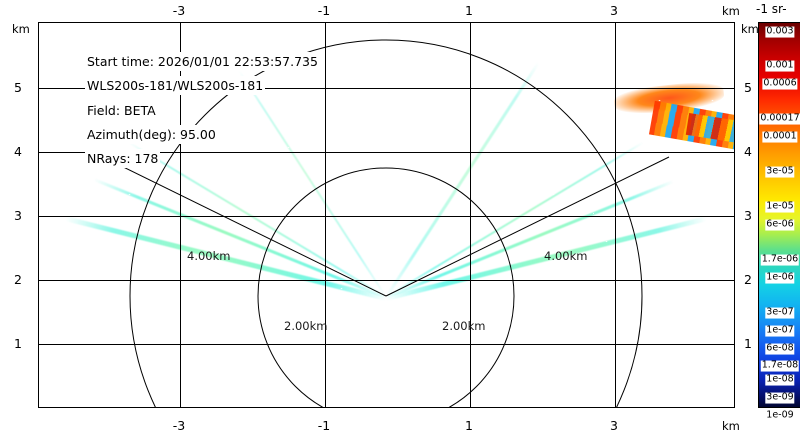 The image size is (800, 438). I want to click on annotation-instrument: WLS200s-181/WLS200s-181, so click(175, 86).